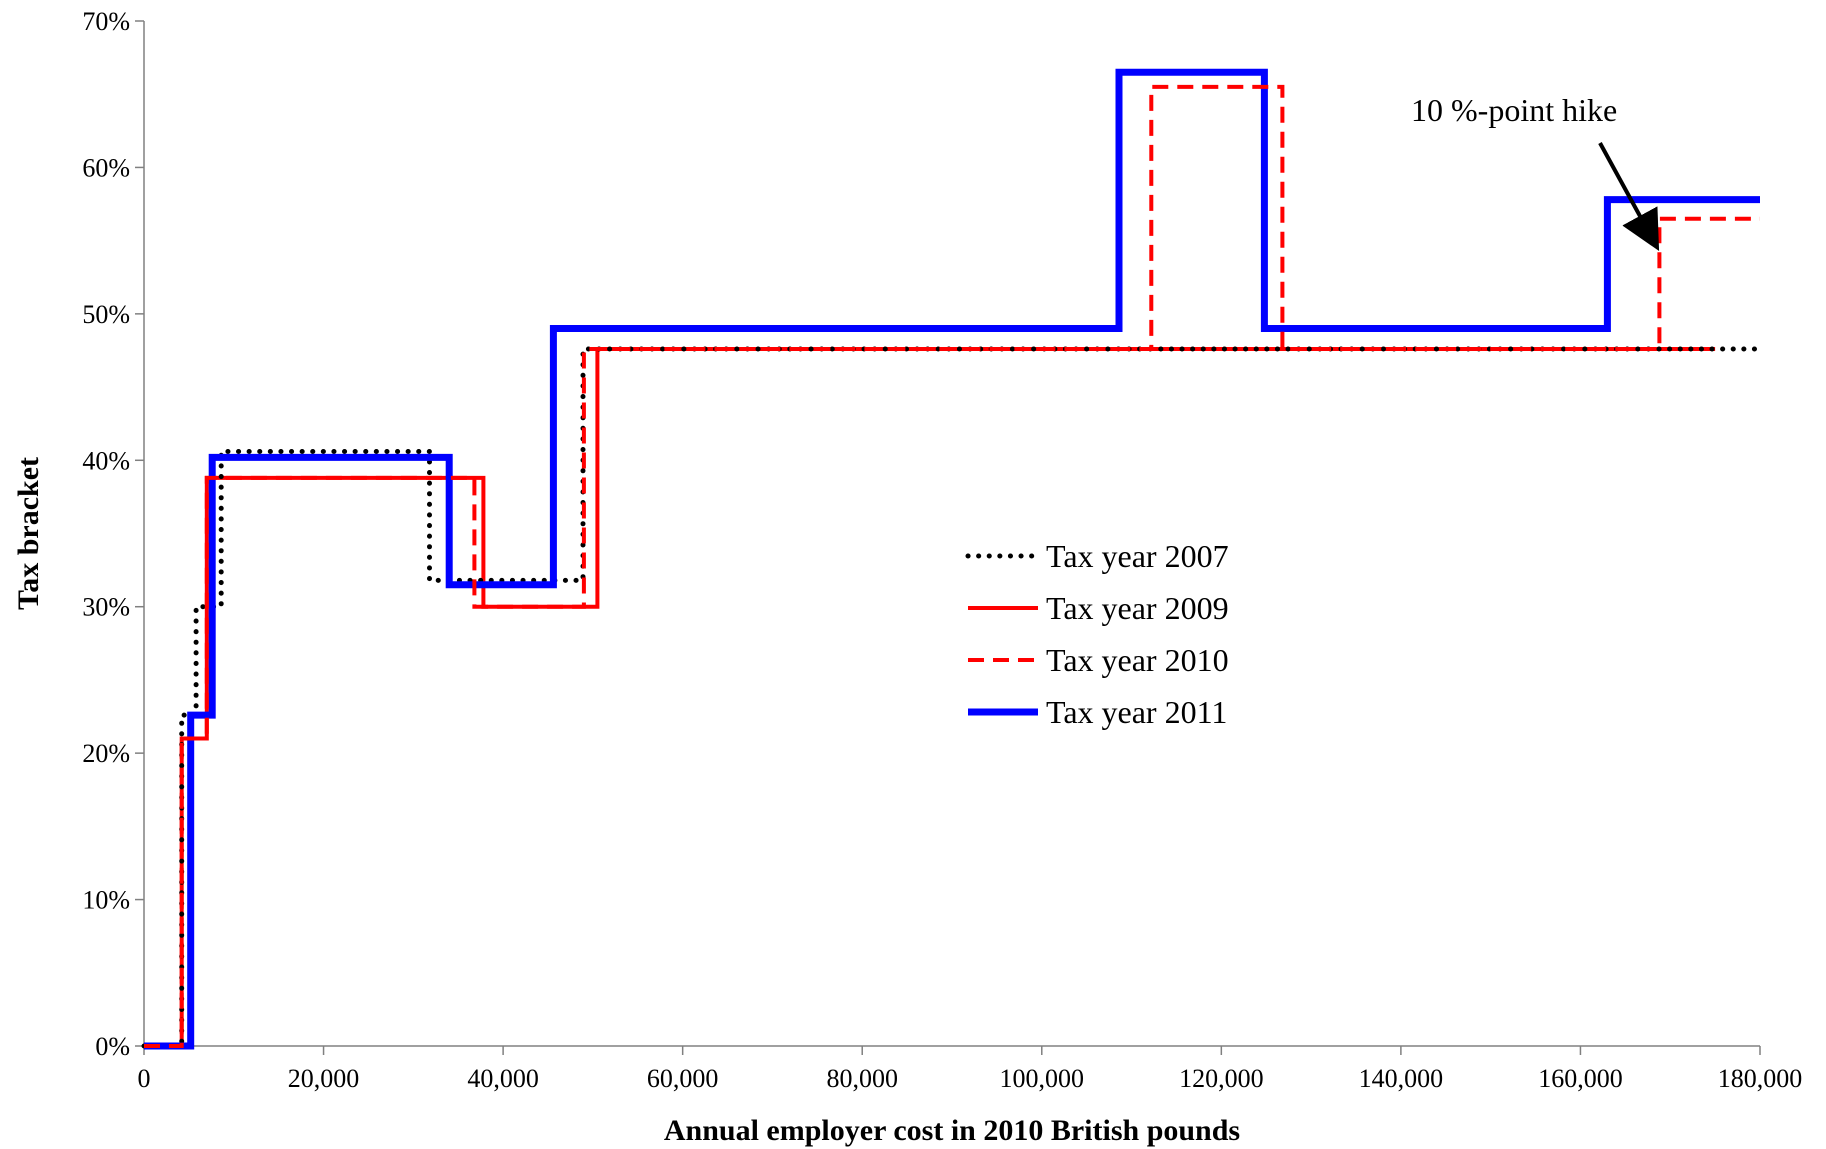  I want to click on y-tick-label: 20%, so click(106, 753).